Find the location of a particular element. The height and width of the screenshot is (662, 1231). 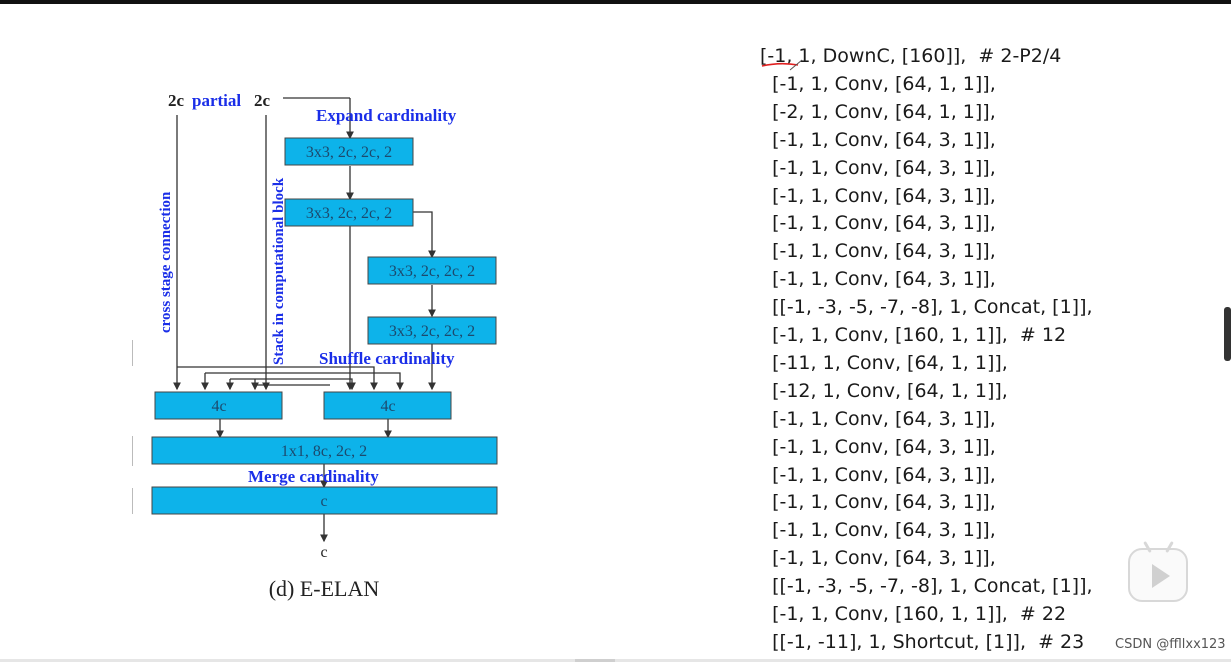

code-line: [-1, 1, Conv, [160, 1, 1]], # 12 is located at coordinates (913, 335).